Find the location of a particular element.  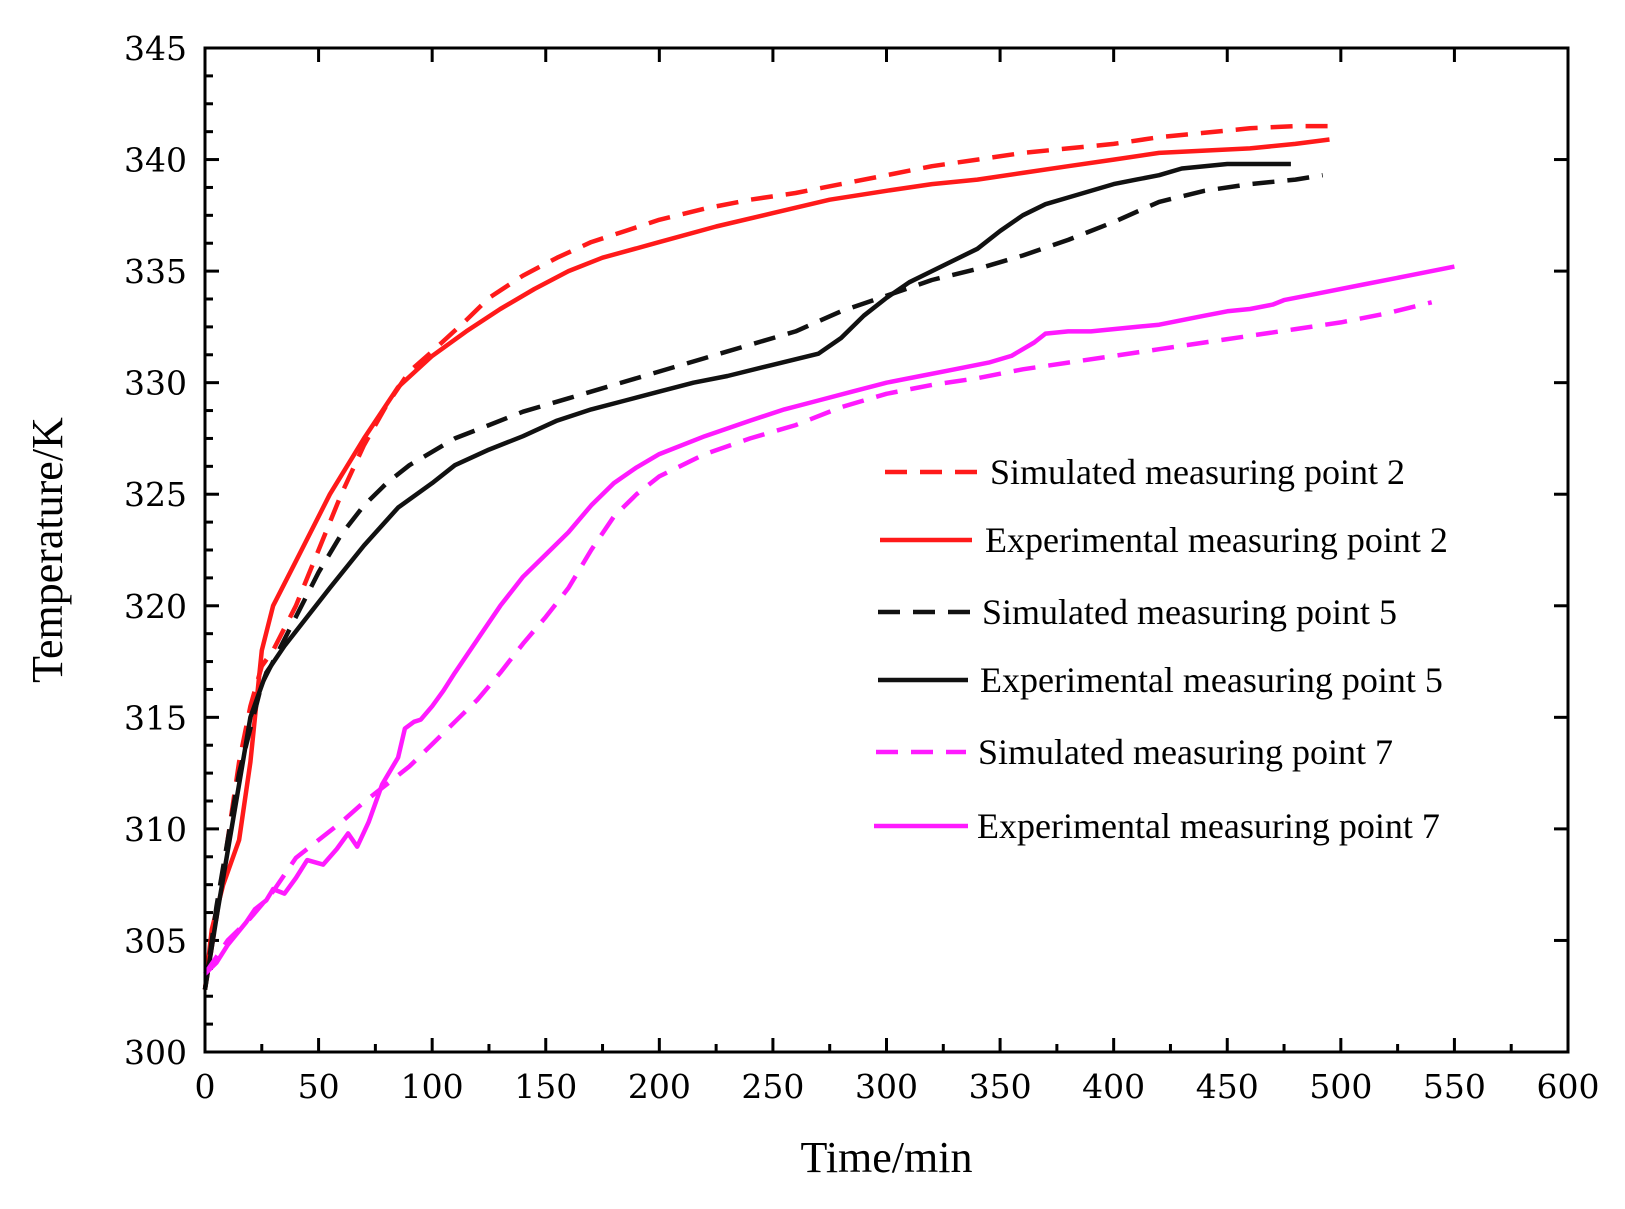

x-tick-label: 150 is located at coordinates (545, 1086).